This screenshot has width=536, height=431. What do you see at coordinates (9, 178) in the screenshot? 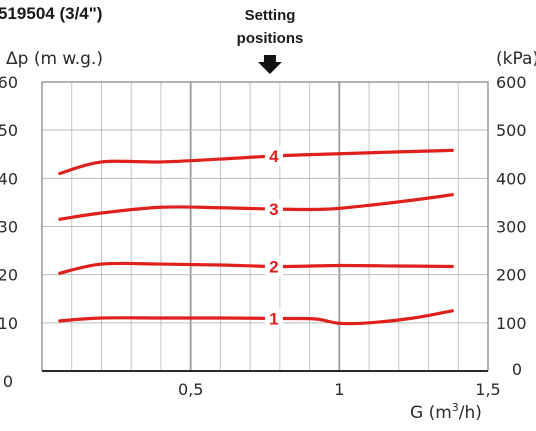
I see `y-left-tick-label: 40` at bounding box center [9, 178].